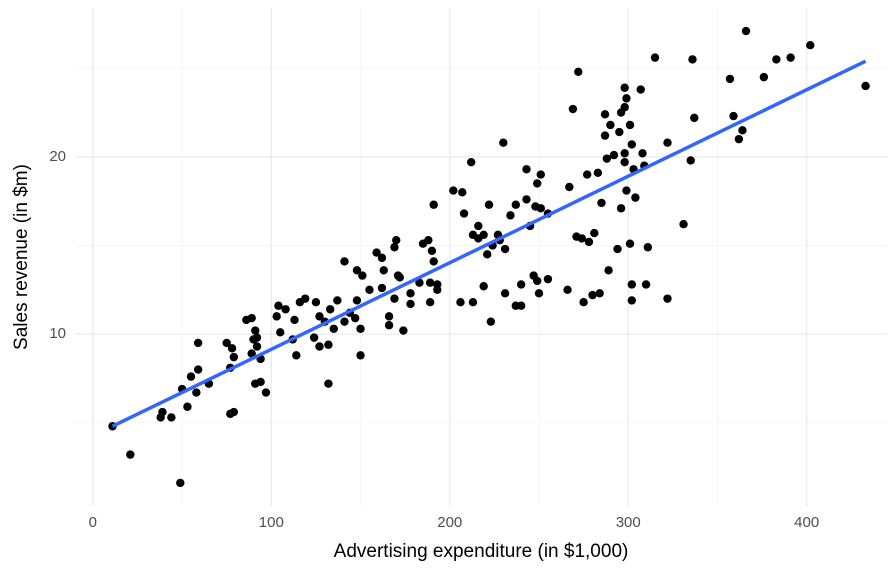 Image resolution: width=893 pixels, height=568 pixels. What do you see at coordinates (481, 551) in the screenshot?
I see `x-axis-title: Advertising expenditure (in $1,000)` at bounding box center [481, 551].